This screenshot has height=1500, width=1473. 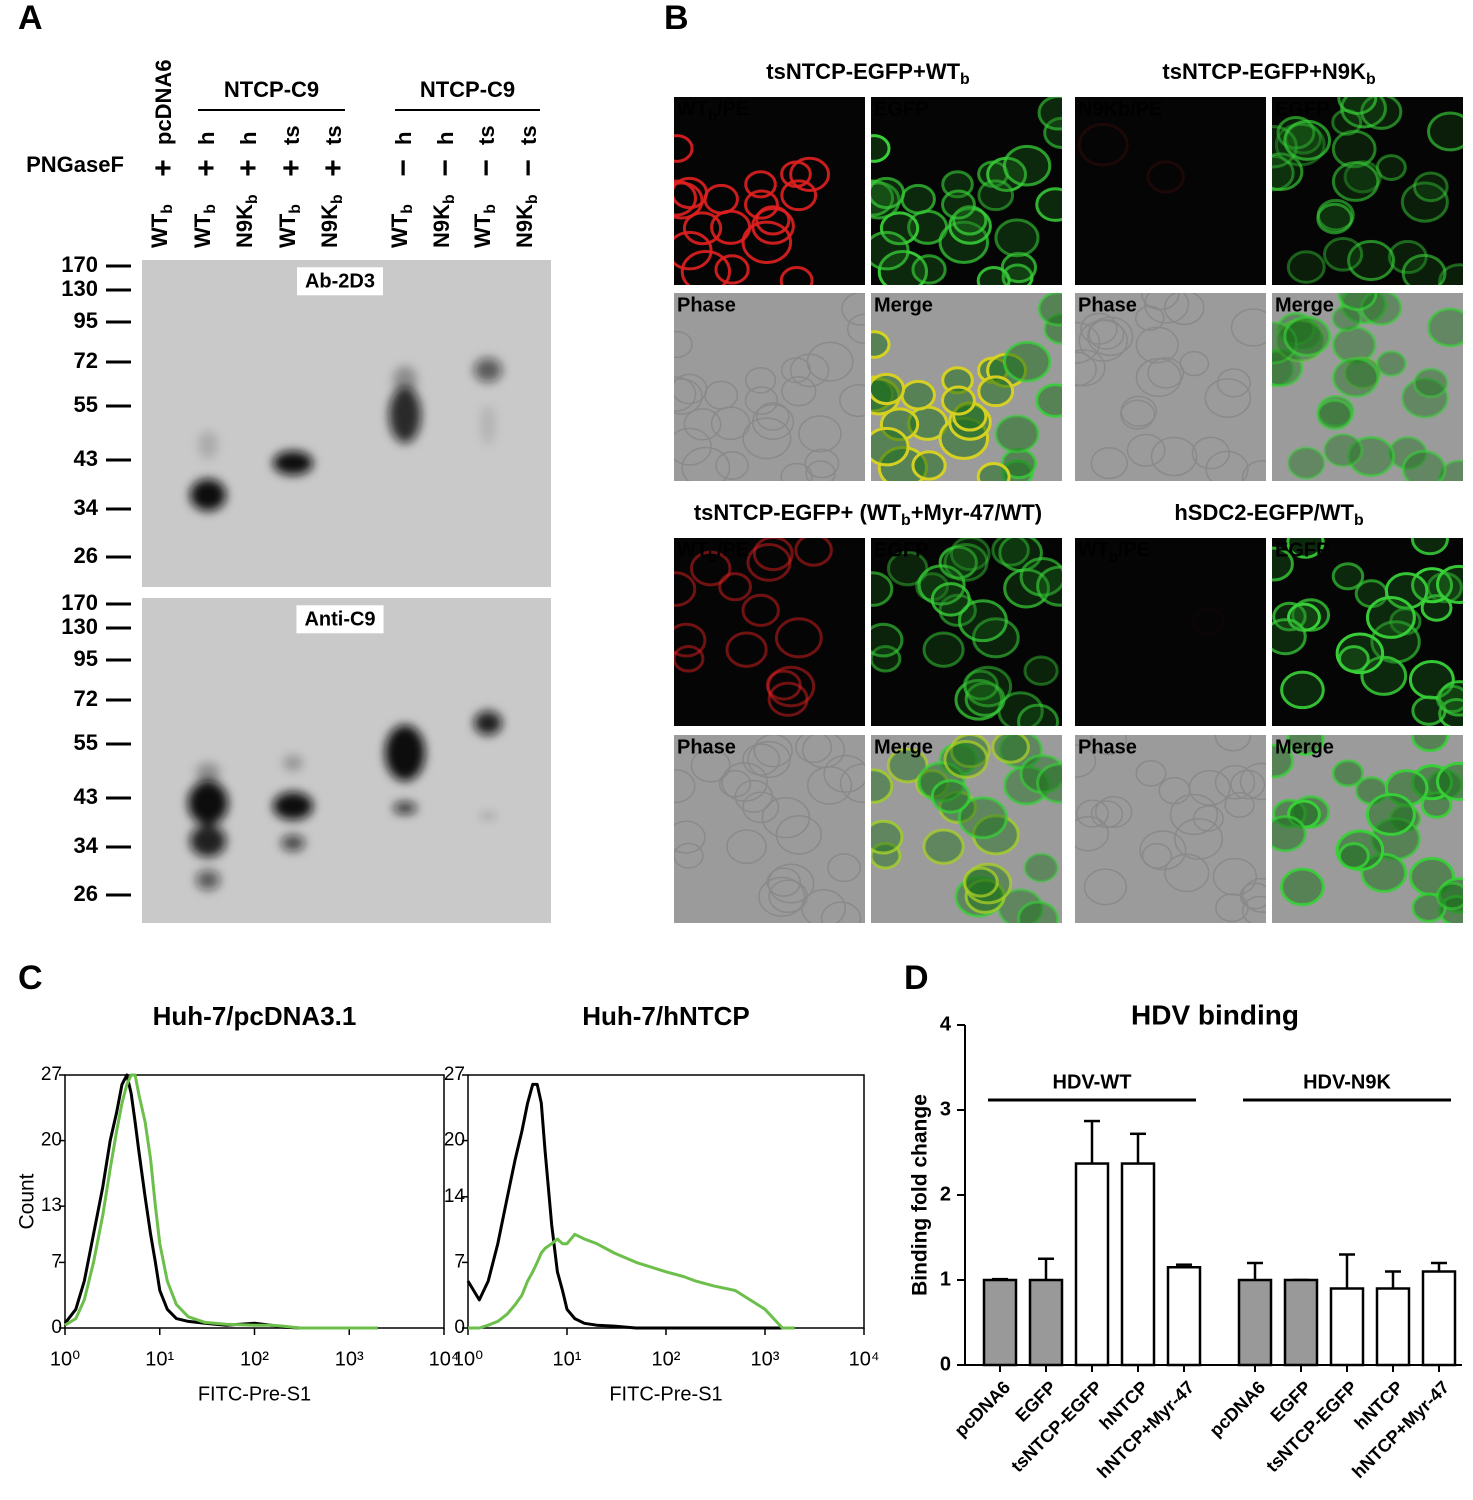 What do you see at coordinates (206, 168) in the screenshot?
I see `lane-pngase: +` at bounding box center [206, 168].